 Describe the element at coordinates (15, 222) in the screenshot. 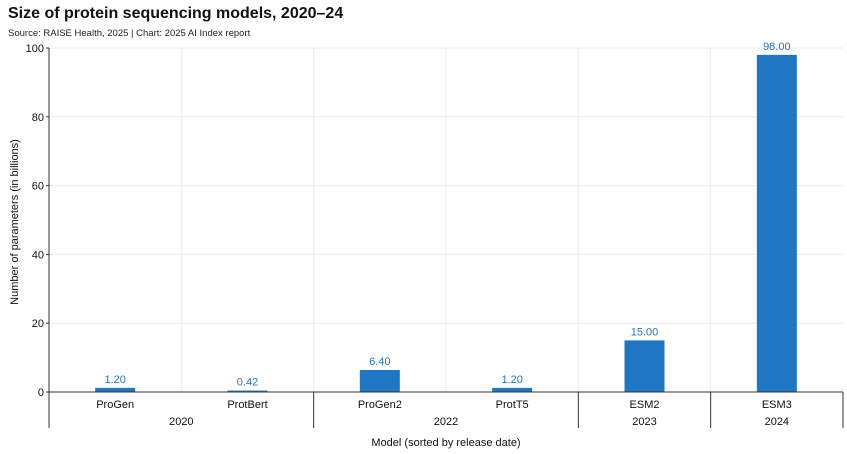

I see `y-axis-label: Number of parameters (in billions)` at that location.